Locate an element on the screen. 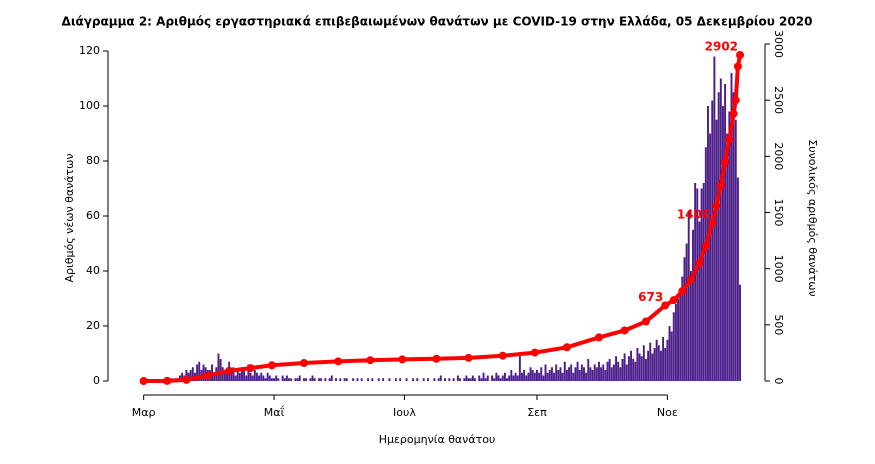 The height and width of the screenshot is (464, 875). x-tick-label: Μαΐ is located at coordinates (274, 412).